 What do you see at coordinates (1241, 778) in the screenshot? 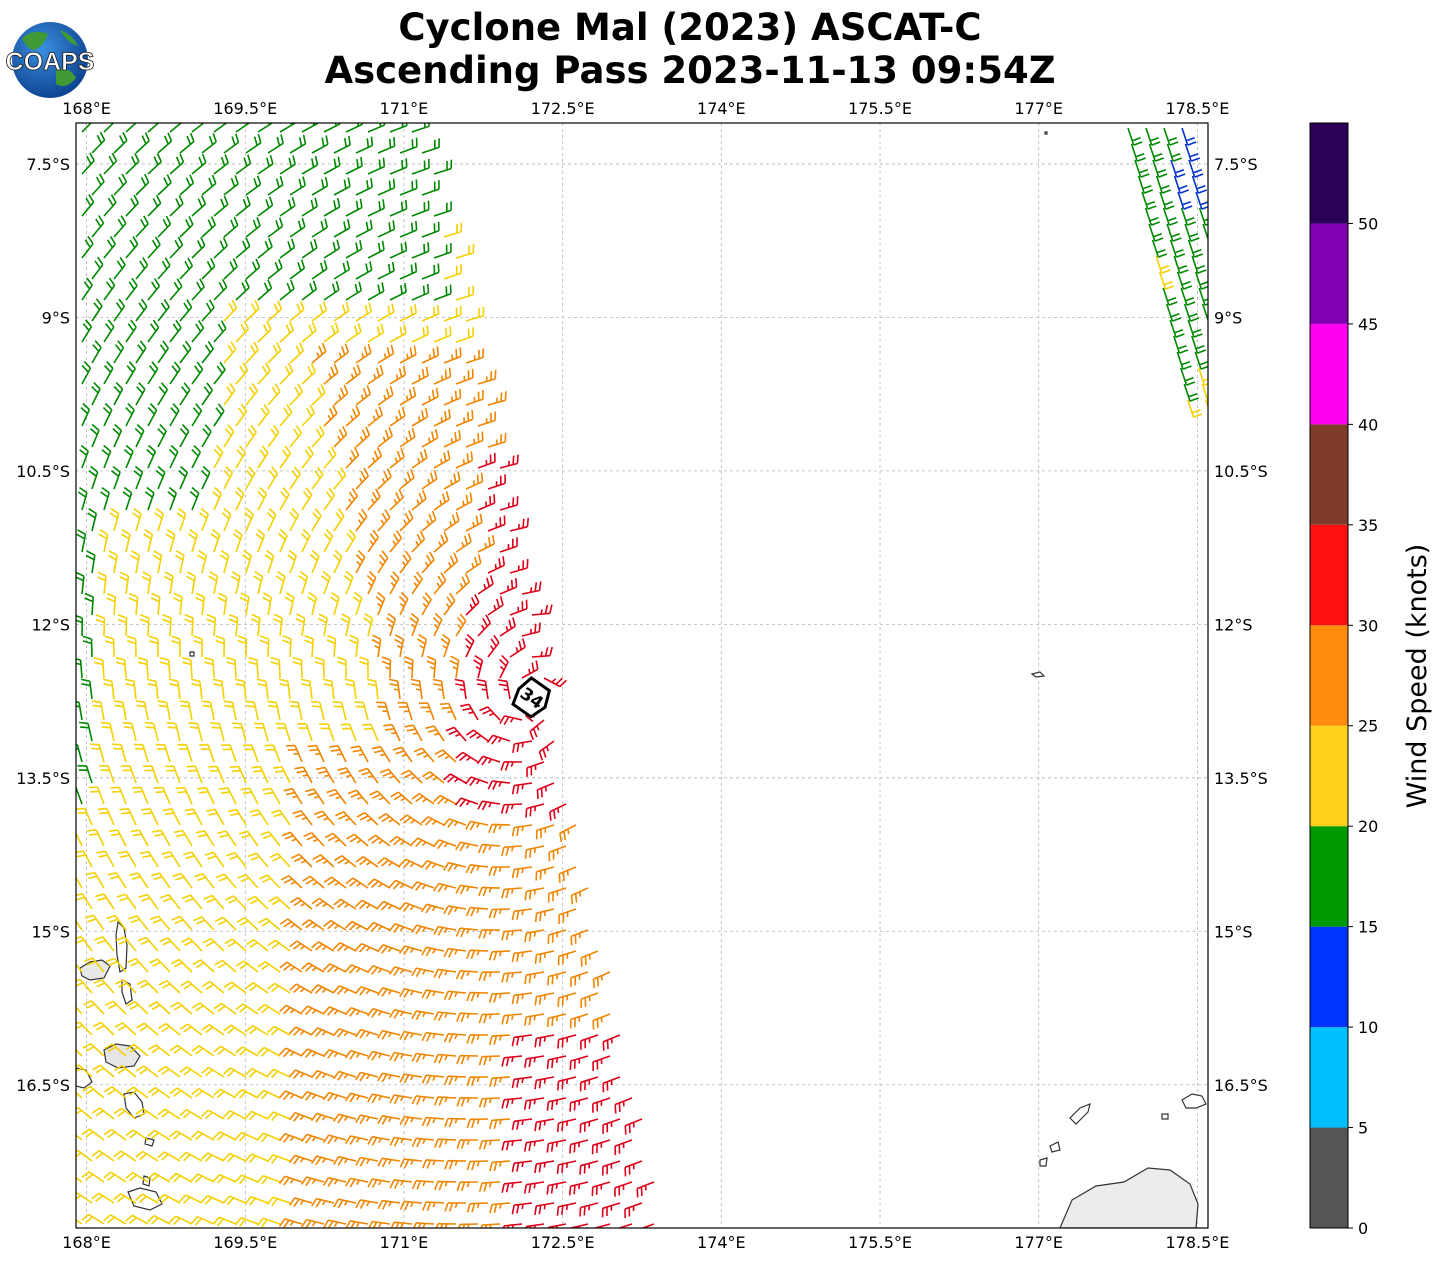
I see `lat-label-right: 13.5°S` at bounding box center [1241, 778].